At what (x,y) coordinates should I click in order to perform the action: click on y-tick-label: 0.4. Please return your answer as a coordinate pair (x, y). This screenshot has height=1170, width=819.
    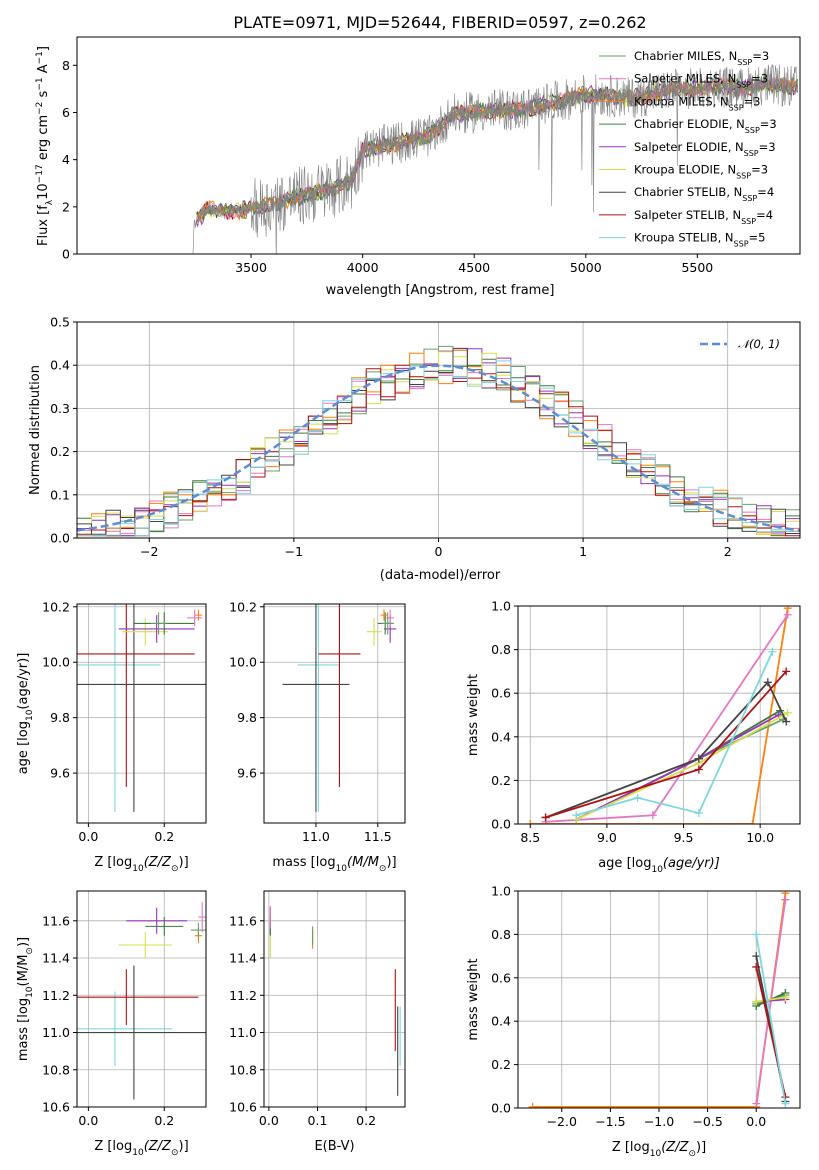
    Looking at the image, I should click on (60, 365).